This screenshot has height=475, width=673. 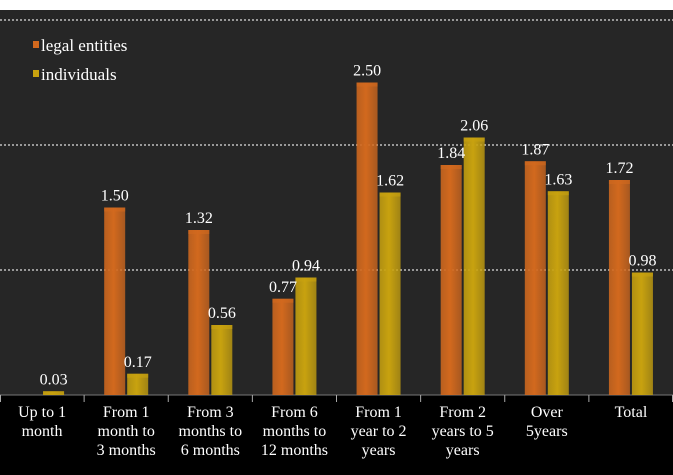 What do you see at coordinates (294, 412) in the screenshot?
I see `x-tick-label: From 6` at bounding box center [294, 412].